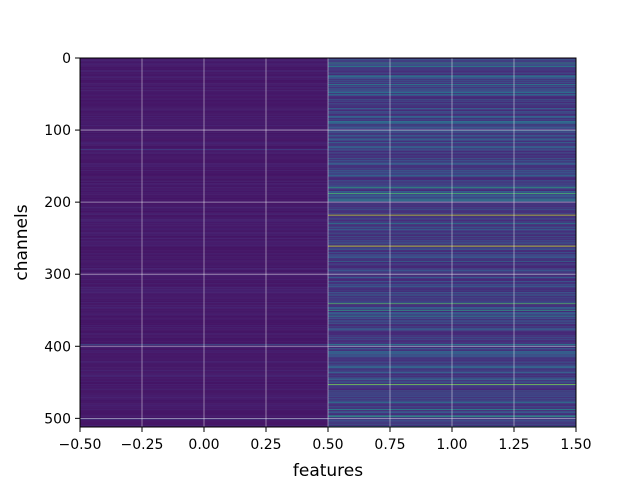 The width and height of the screenshot is (640, 480). What do you see at coordinates (57, 203) in the screenshot?
I see `y-tick-label: 200` at bounding box center [57, 203].